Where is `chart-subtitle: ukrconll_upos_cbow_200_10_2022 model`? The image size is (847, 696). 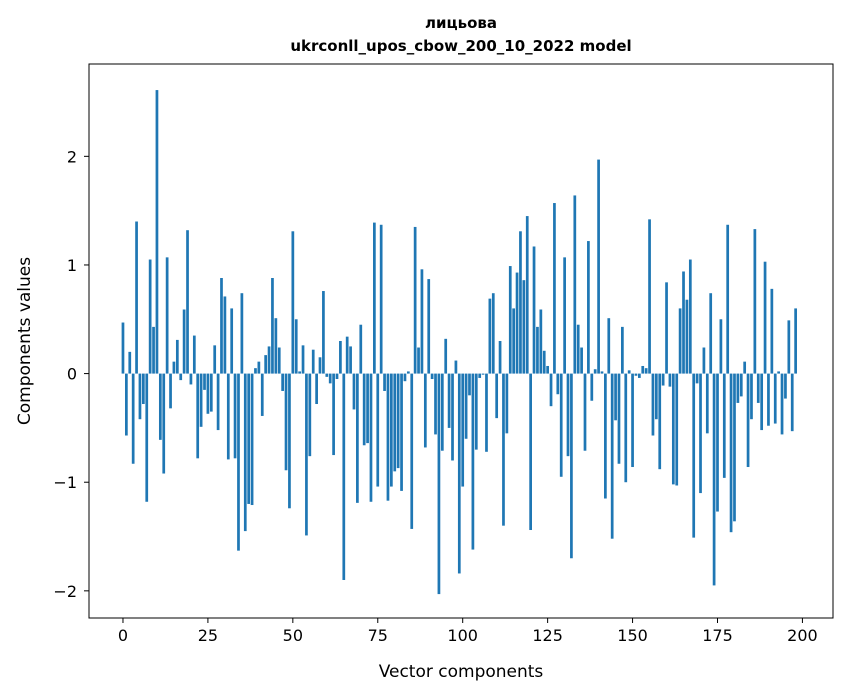 chart-subtitle: ukrconll_upos_cbow_200_10_2022 model is located at coordinates (460, 46).